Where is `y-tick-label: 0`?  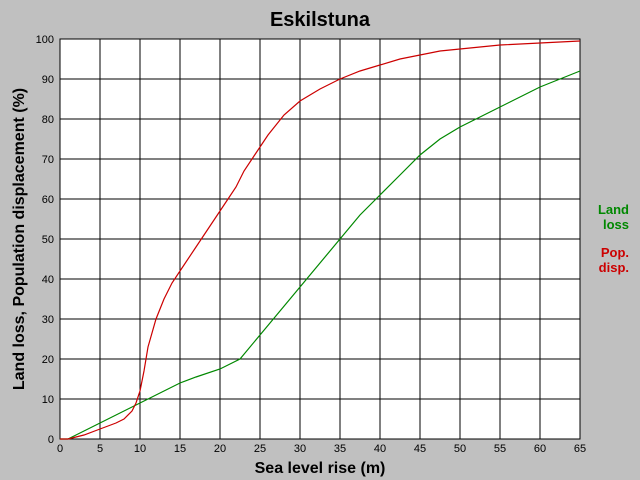 y-tick-label: 0 is located at coordinates (51, 440).